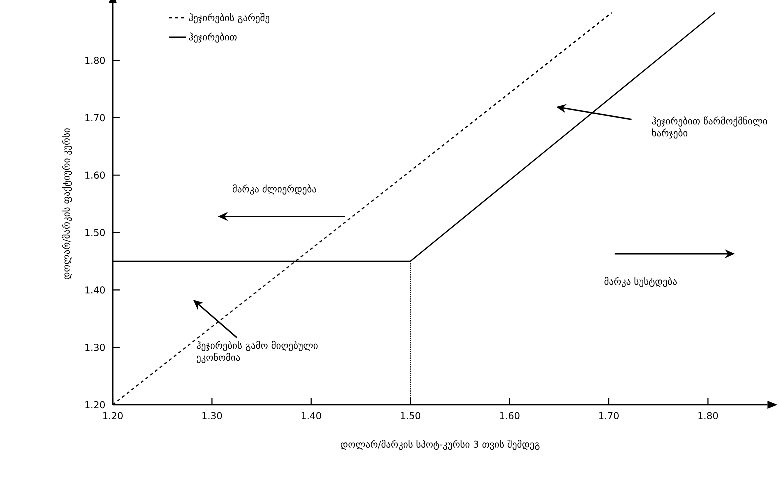 The image size is (779, 489). What do you see at coordinates (96, 290) in the screenshot?
I see `y-tick-label: 1.40` at bounding box center [96, 290].